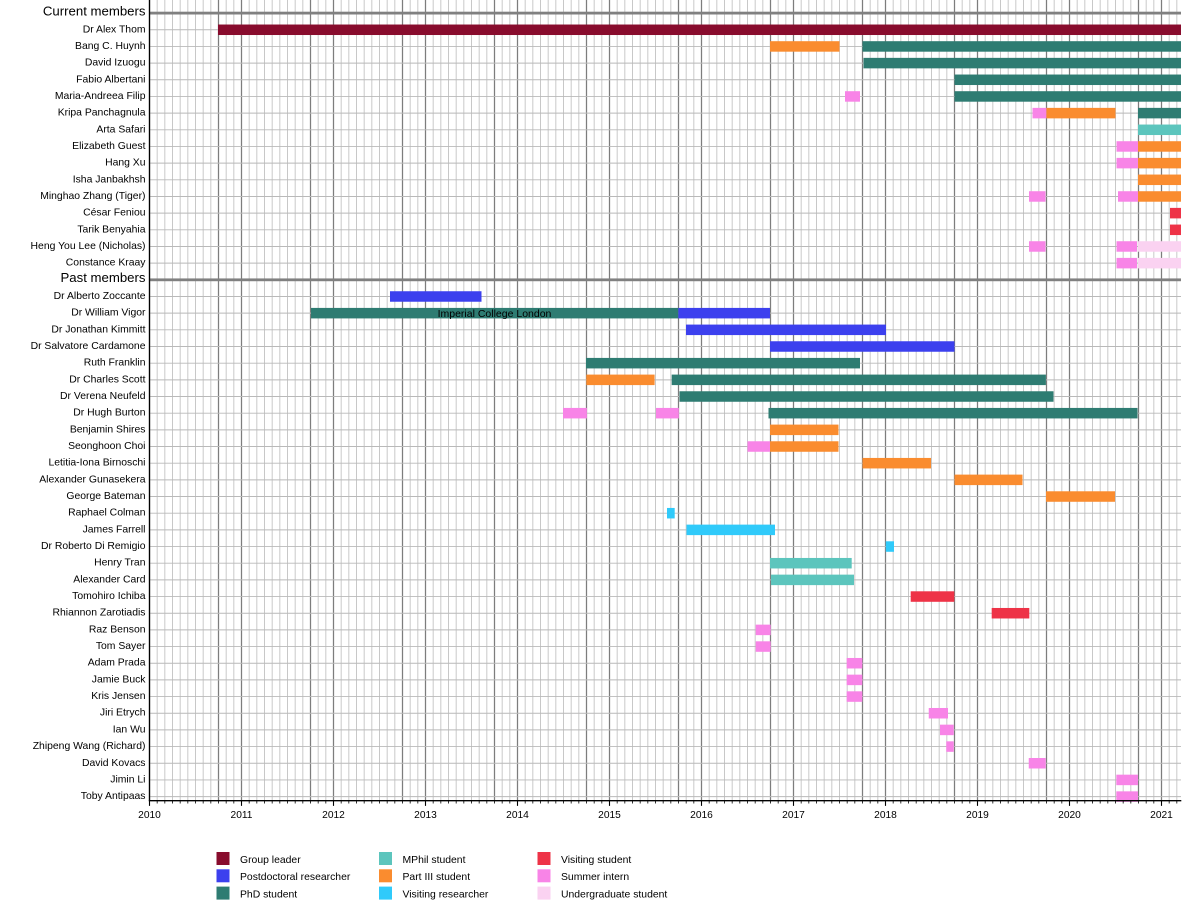 The image size is (1200, 900). I want to click on svg-text: 2017, so click(793, 815).